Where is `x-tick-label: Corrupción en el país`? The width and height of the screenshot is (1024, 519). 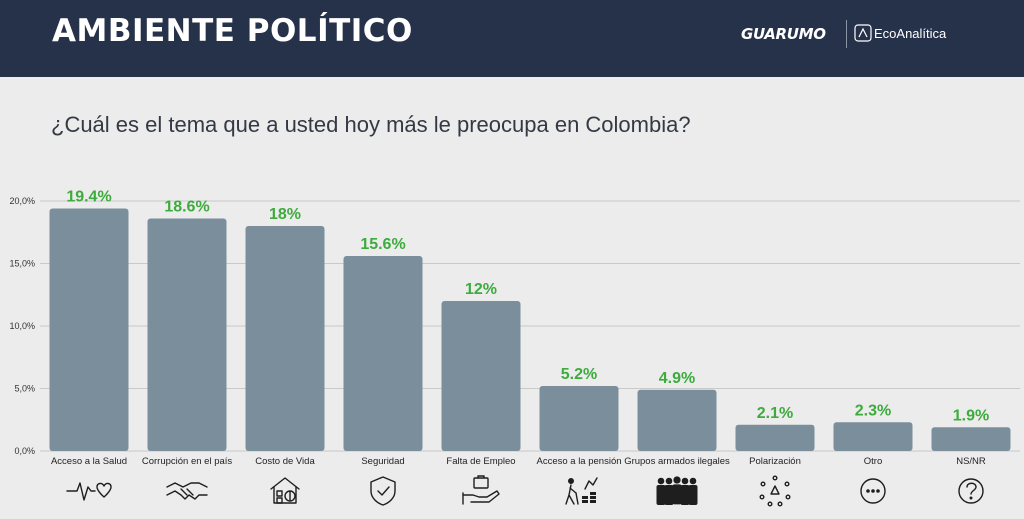 x-tick-label: Corrupción en el país is located at coordinates (187, 461).